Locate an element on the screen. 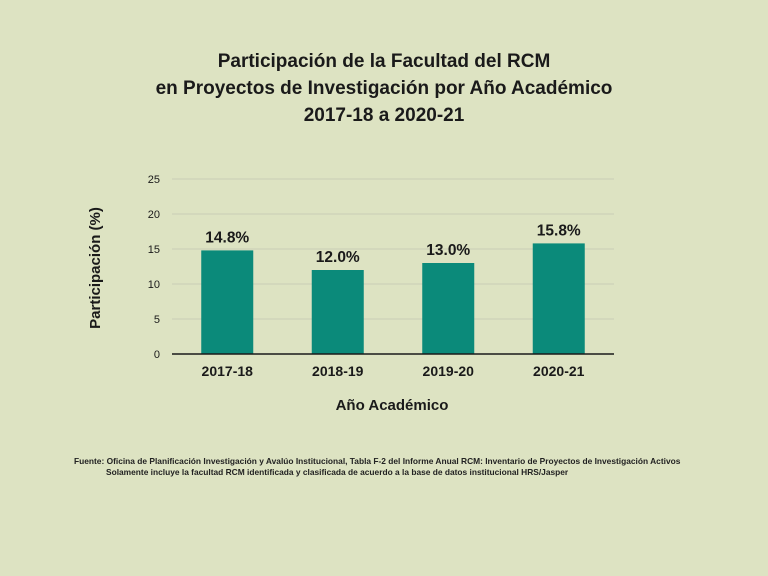 This screenshot has height=576, width=768. data-label: 13.0% is located at coordinates (448, 250).